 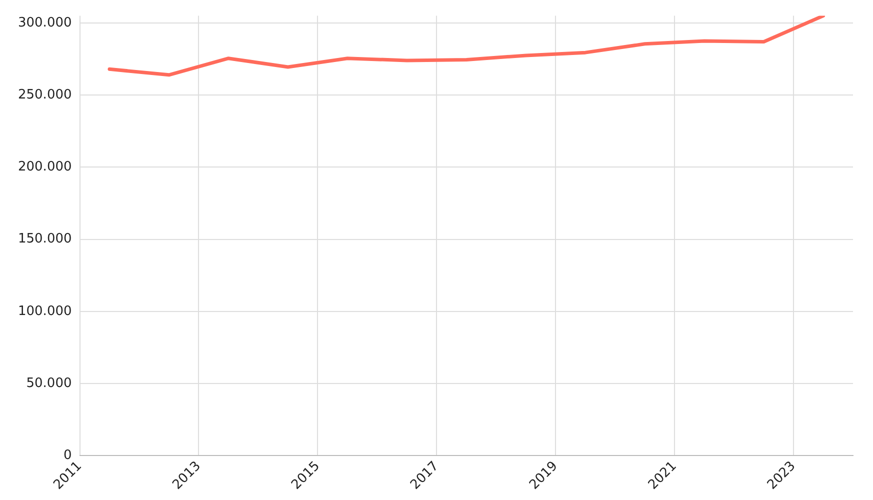 What do you see at coordinates (45, 167) in the screenshot?
I see `y-tick-label: 200.000` at bounding box center [45, 167].